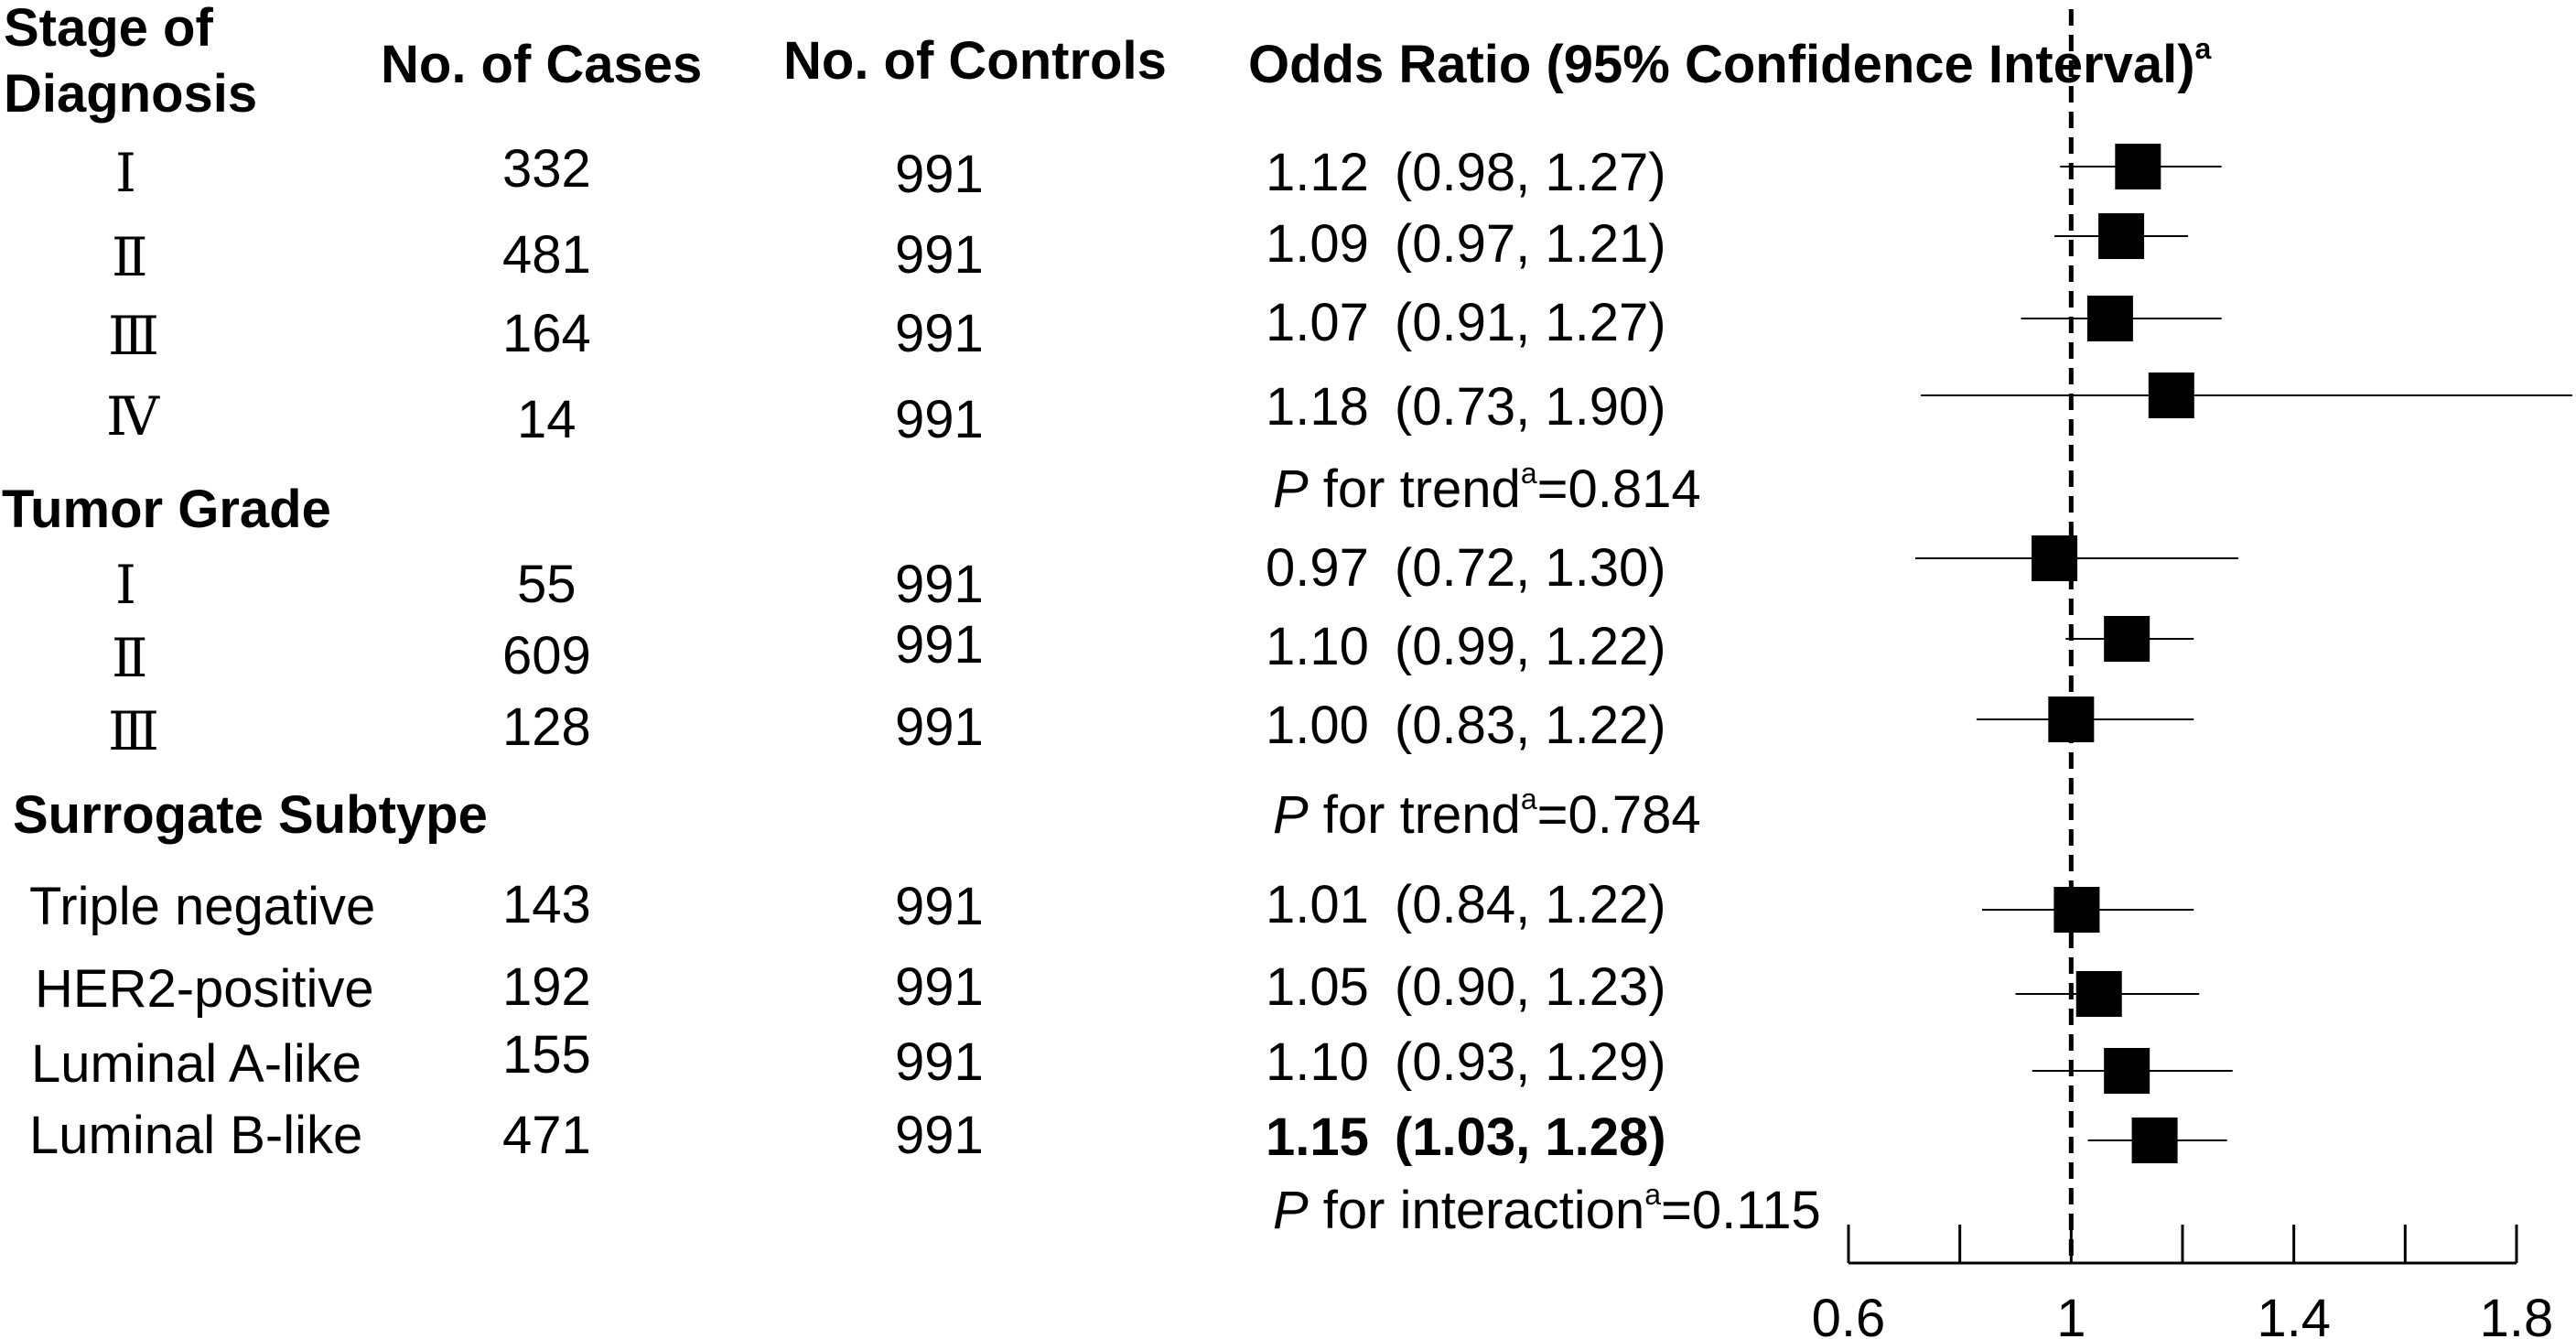 The width and height of the screenshot is (2576, 1339). What do you see at coordinates (546, 1055) in the screenshot?
I see `cases-value: 155` at bounding box center [546, 1055].